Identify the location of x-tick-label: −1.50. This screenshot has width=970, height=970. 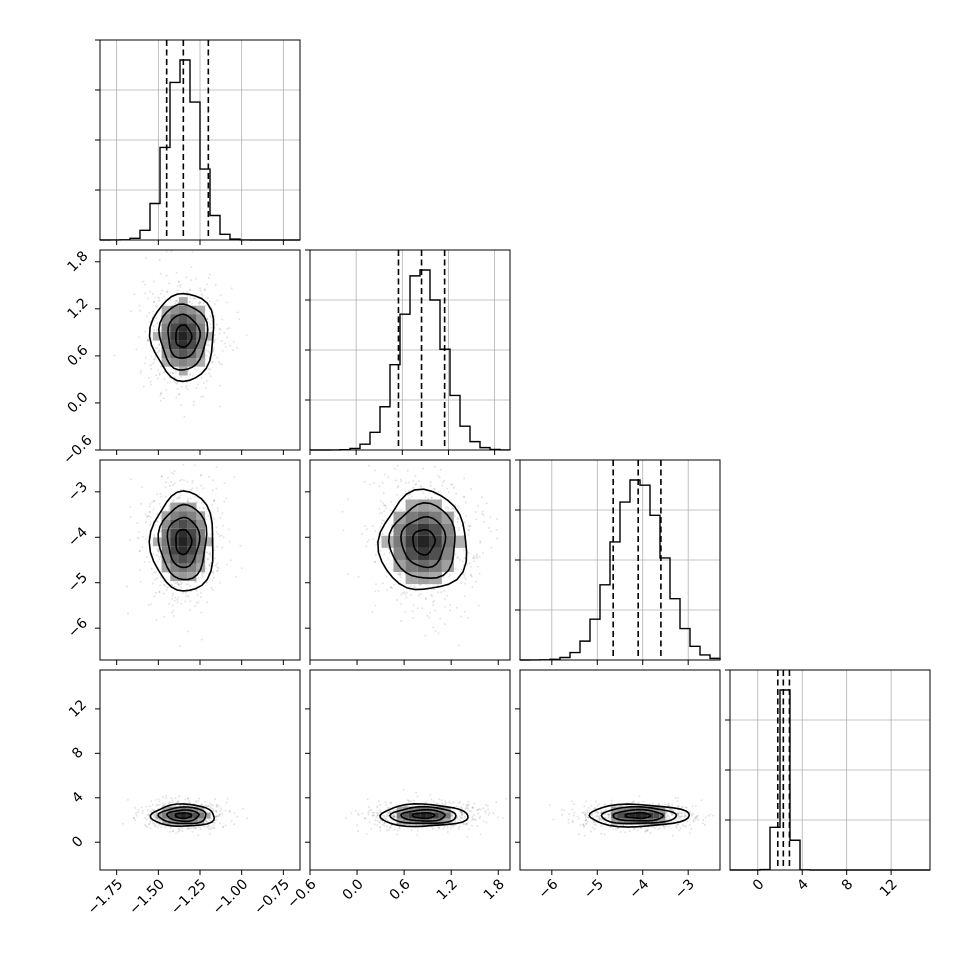
(147, 897).